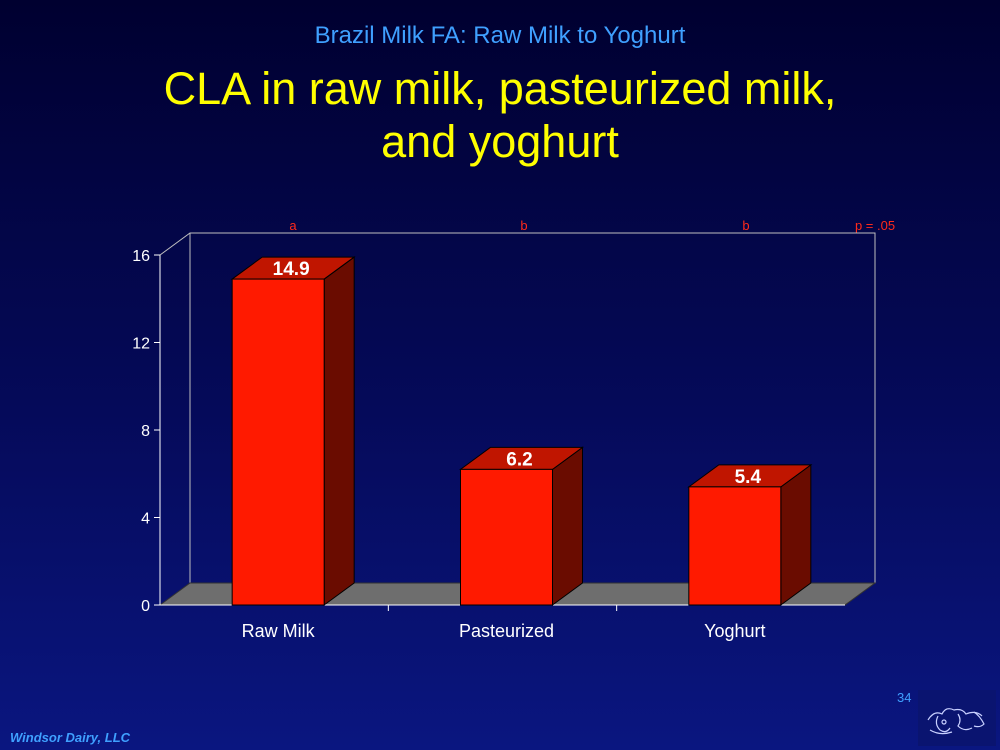  I want to click on x-tick-label: Yoghurt, so click(734, 631).